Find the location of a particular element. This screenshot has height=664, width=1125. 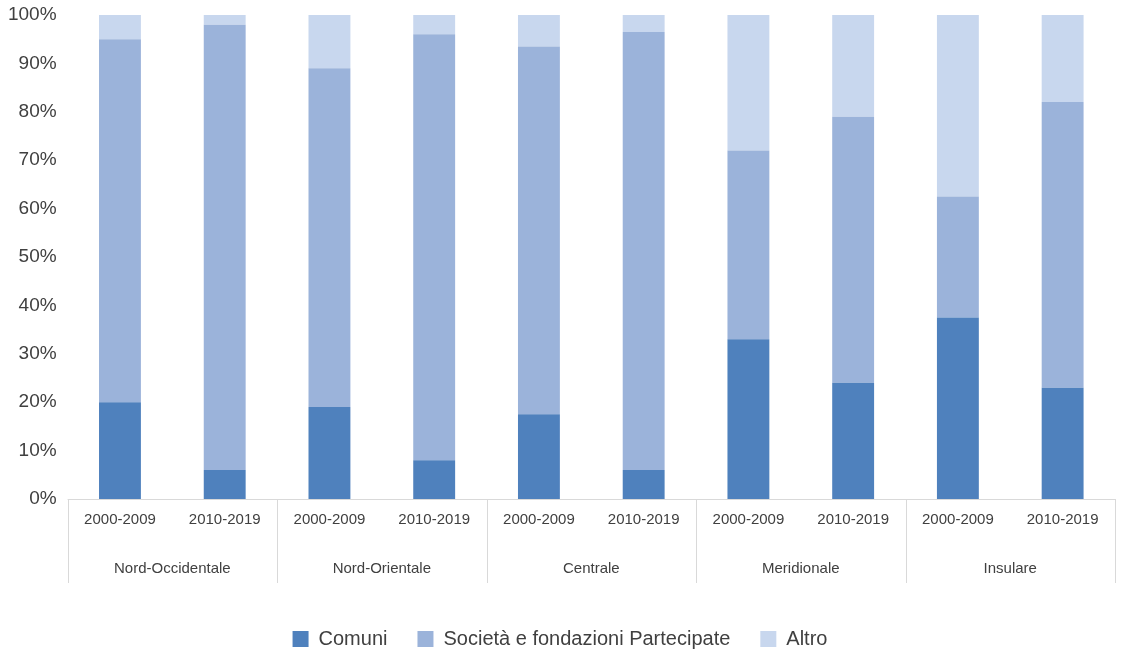

text: Nord-Orientale is located at coordinates (381, 568).